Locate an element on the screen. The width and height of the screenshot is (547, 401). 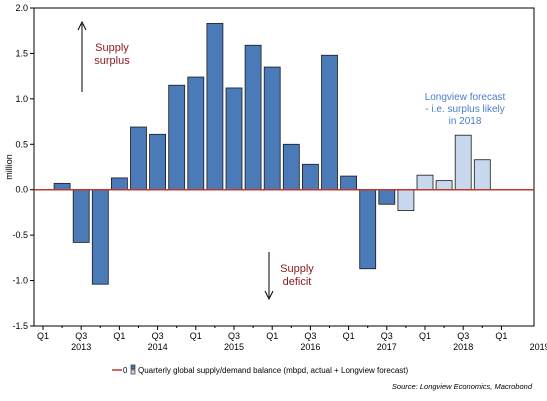
x-year-label: 2017 is located at coordinates (387, 347).